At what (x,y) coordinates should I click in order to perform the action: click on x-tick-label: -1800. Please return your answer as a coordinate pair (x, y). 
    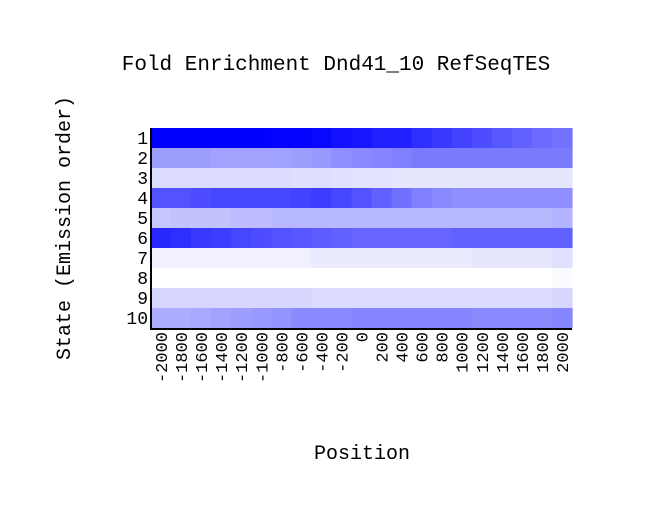
    Looking at the image, I should click on (183, 357).